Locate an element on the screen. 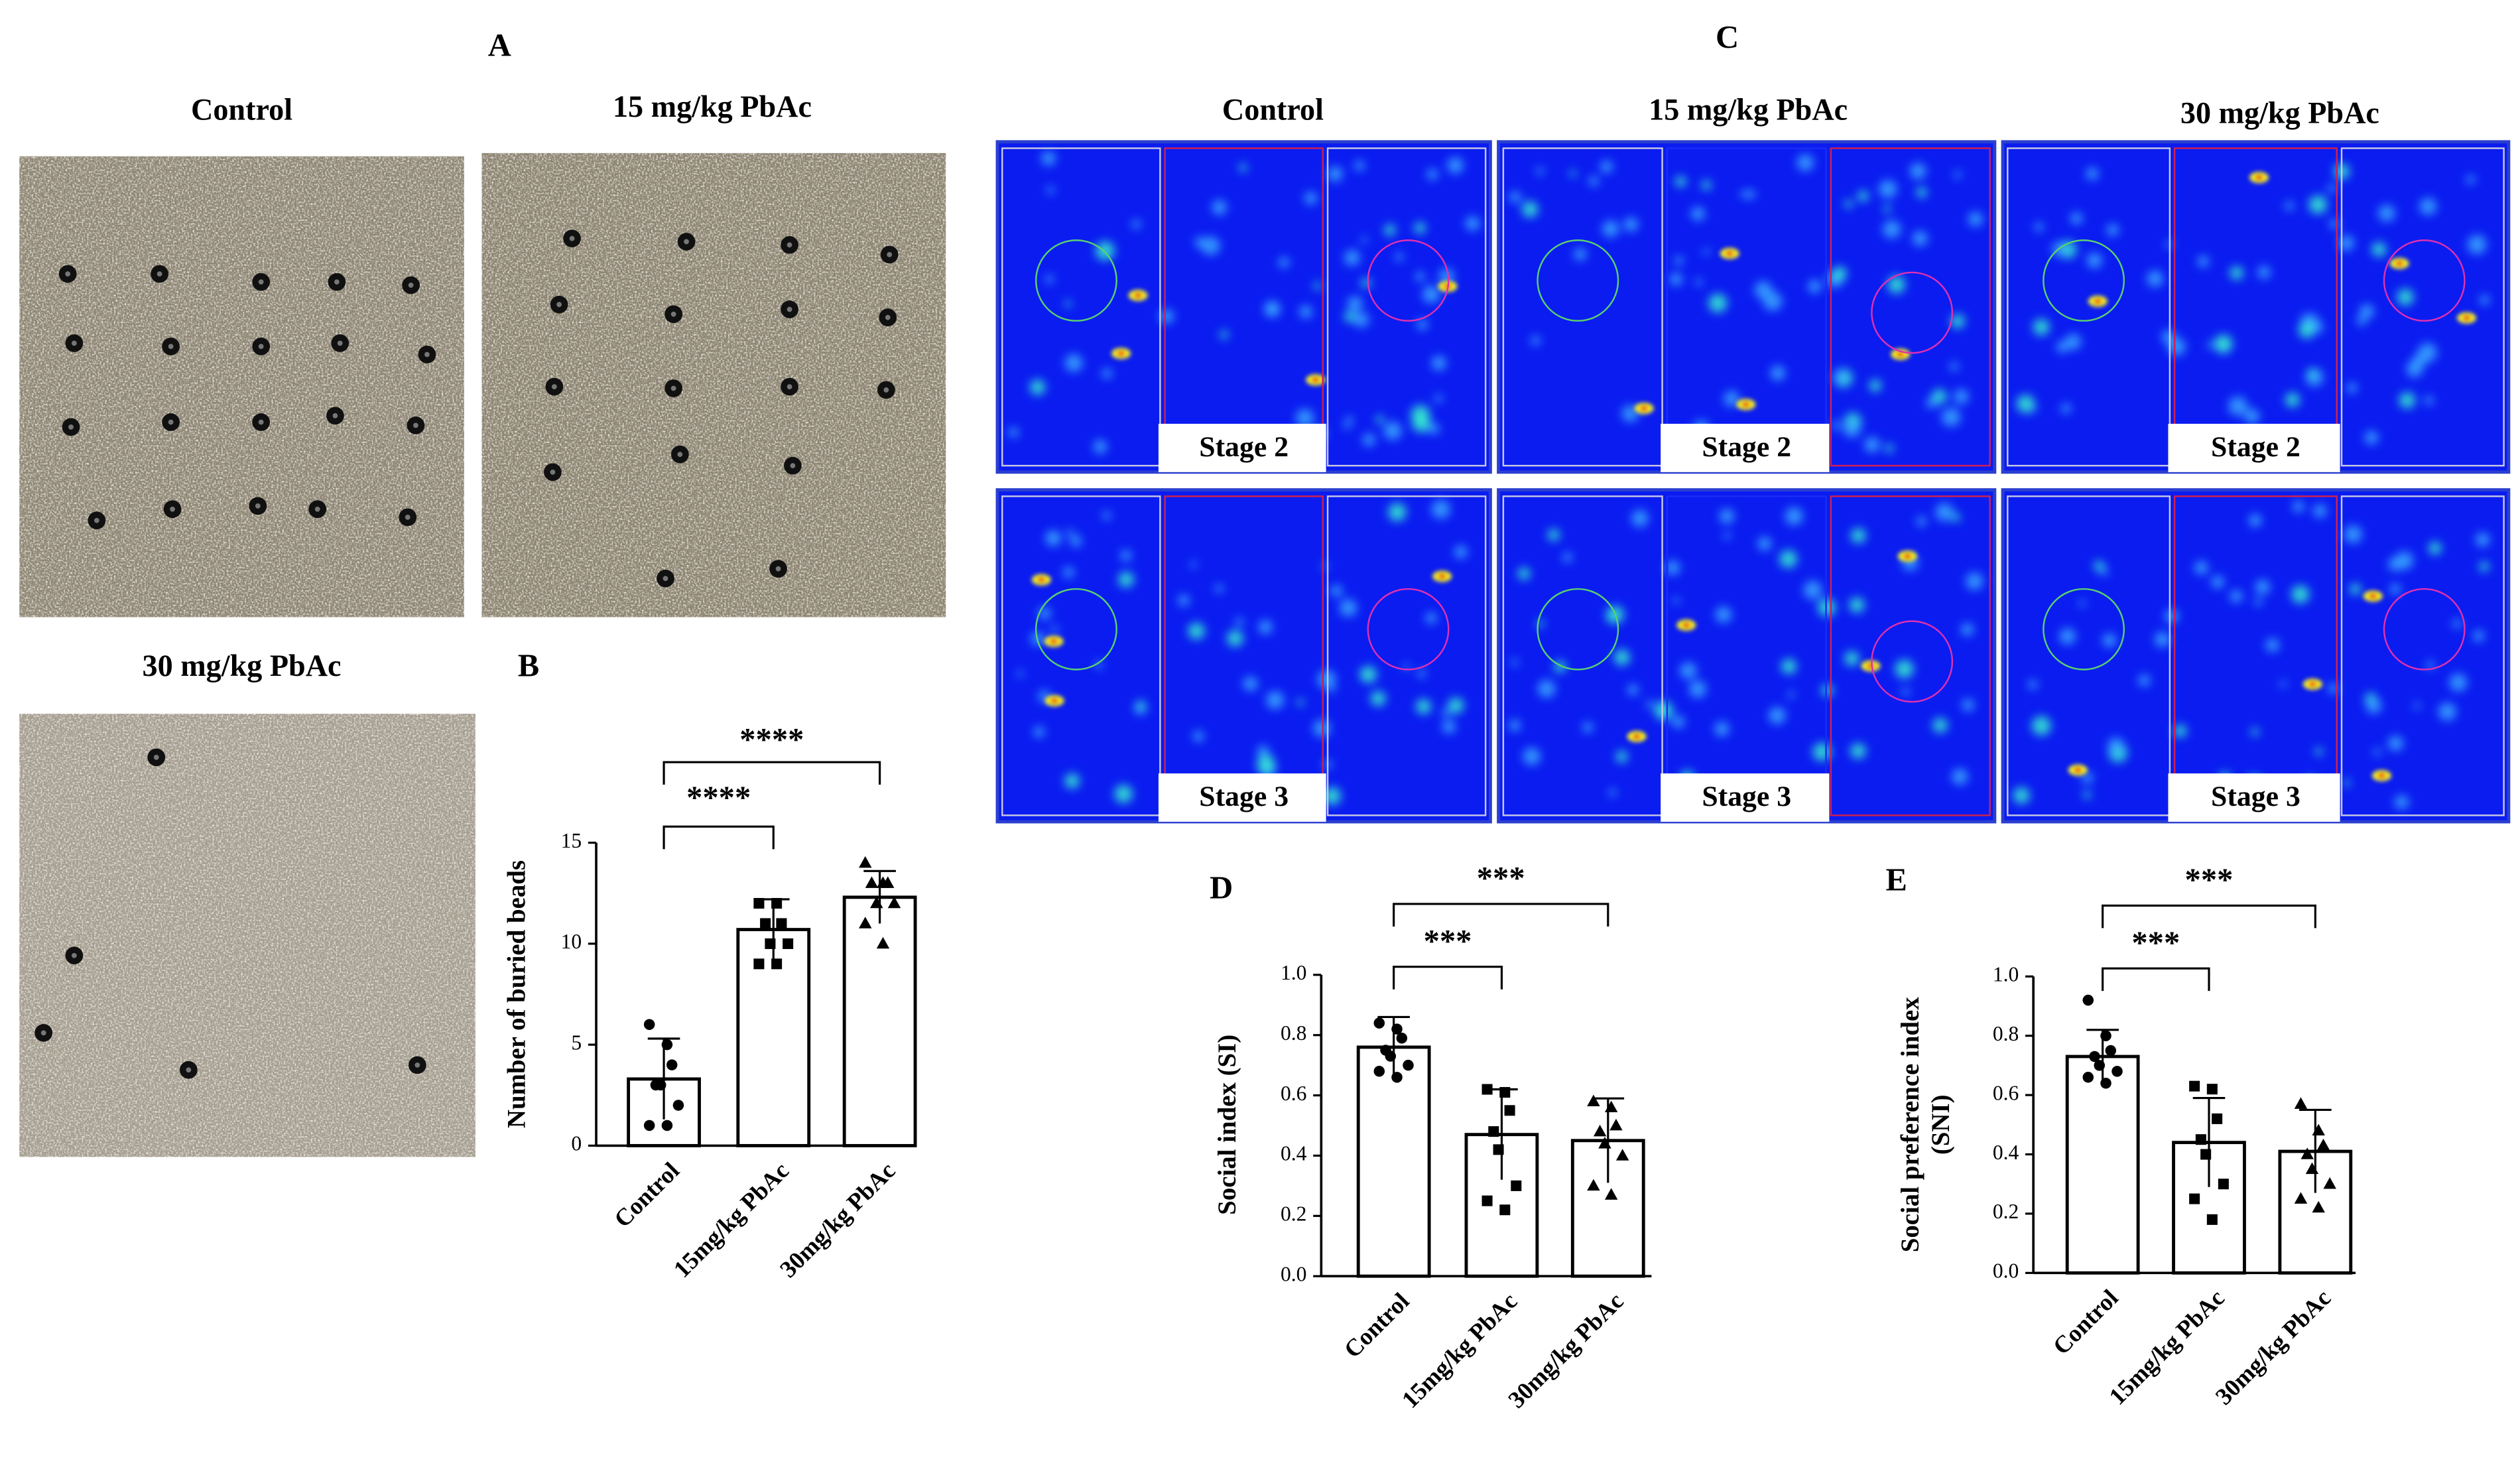  x-tick-label: Control is located at coordinates (646, 1195).